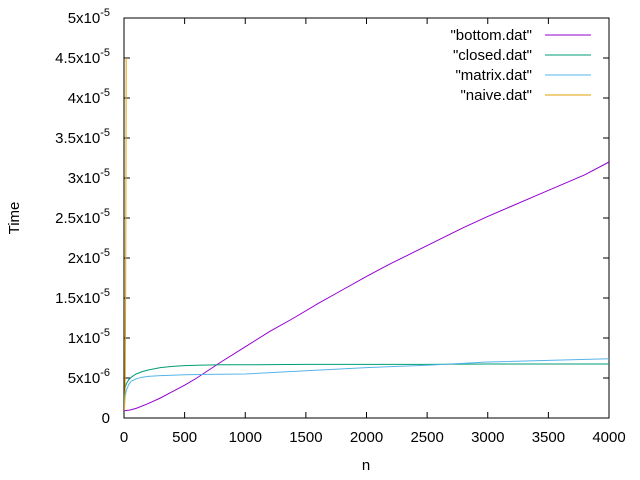 This screenshot has width=640, height=480. What do you see at coordinates (89, 17) in the screenshot?
I see `y-tick-label: 5x10⁻⁵` at bounding box center [89, 17].